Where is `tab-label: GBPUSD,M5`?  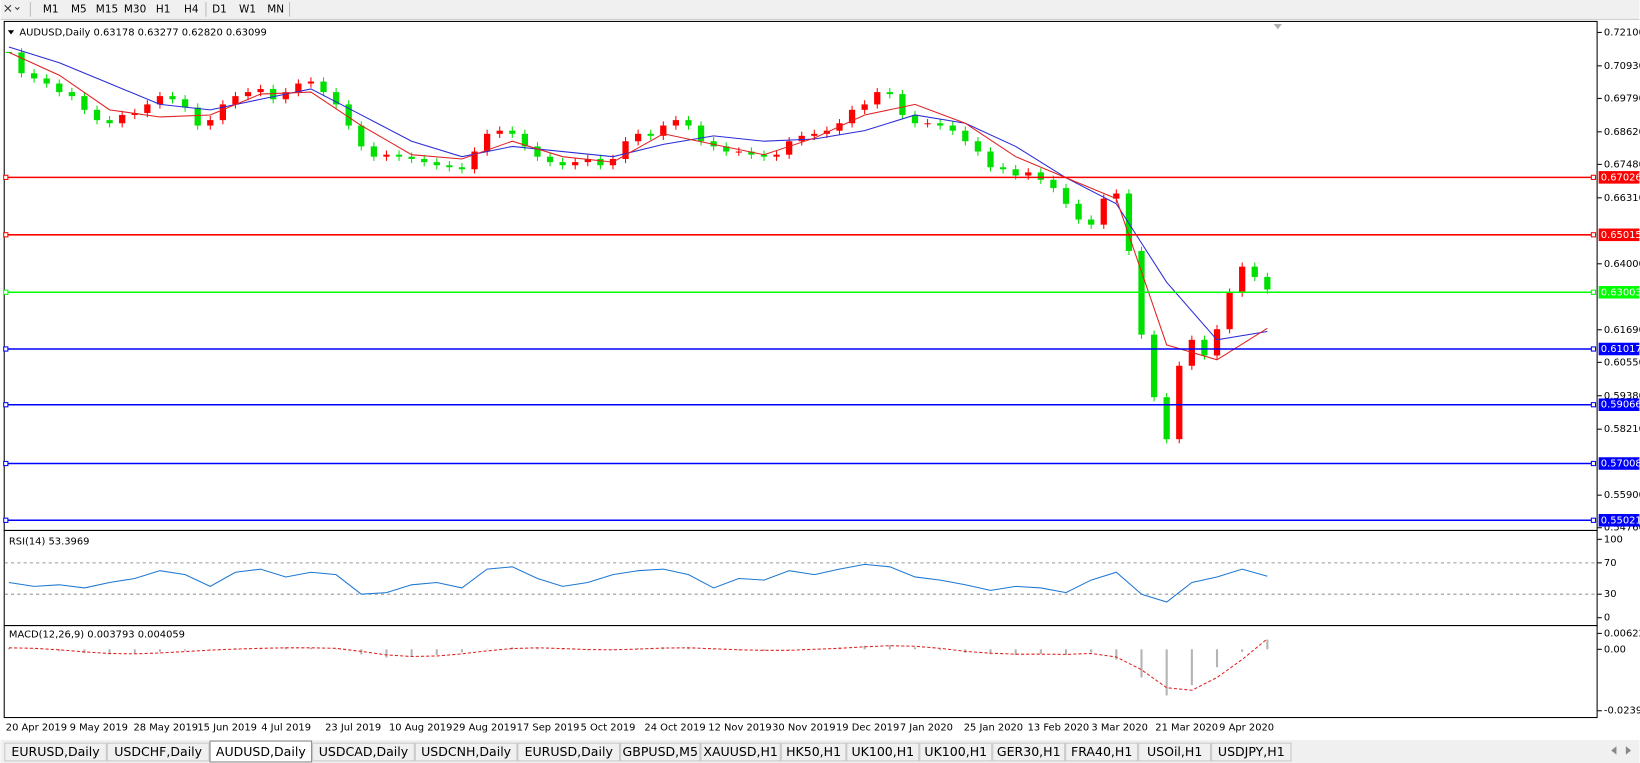 tab-label: GBPUSD,M5 is located at coordinates (660, 751).